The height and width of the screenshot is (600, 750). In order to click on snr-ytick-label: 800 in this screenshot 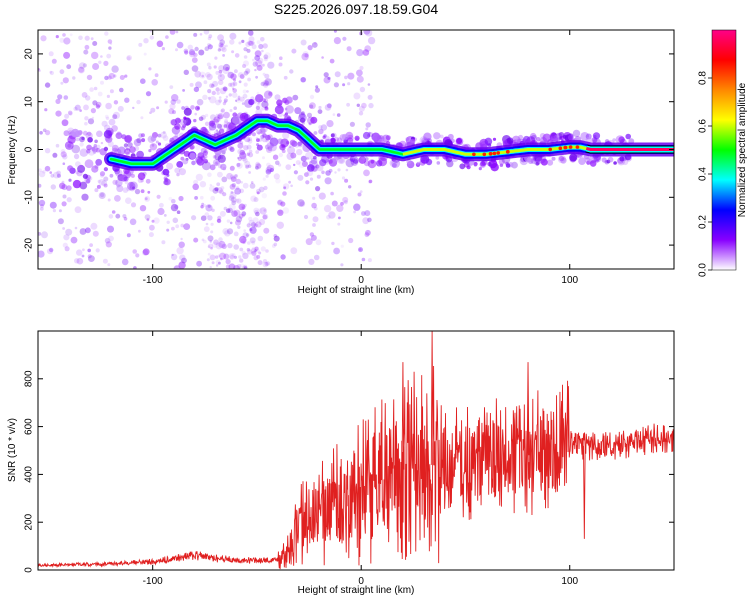, I will do `click(29, 378)`.